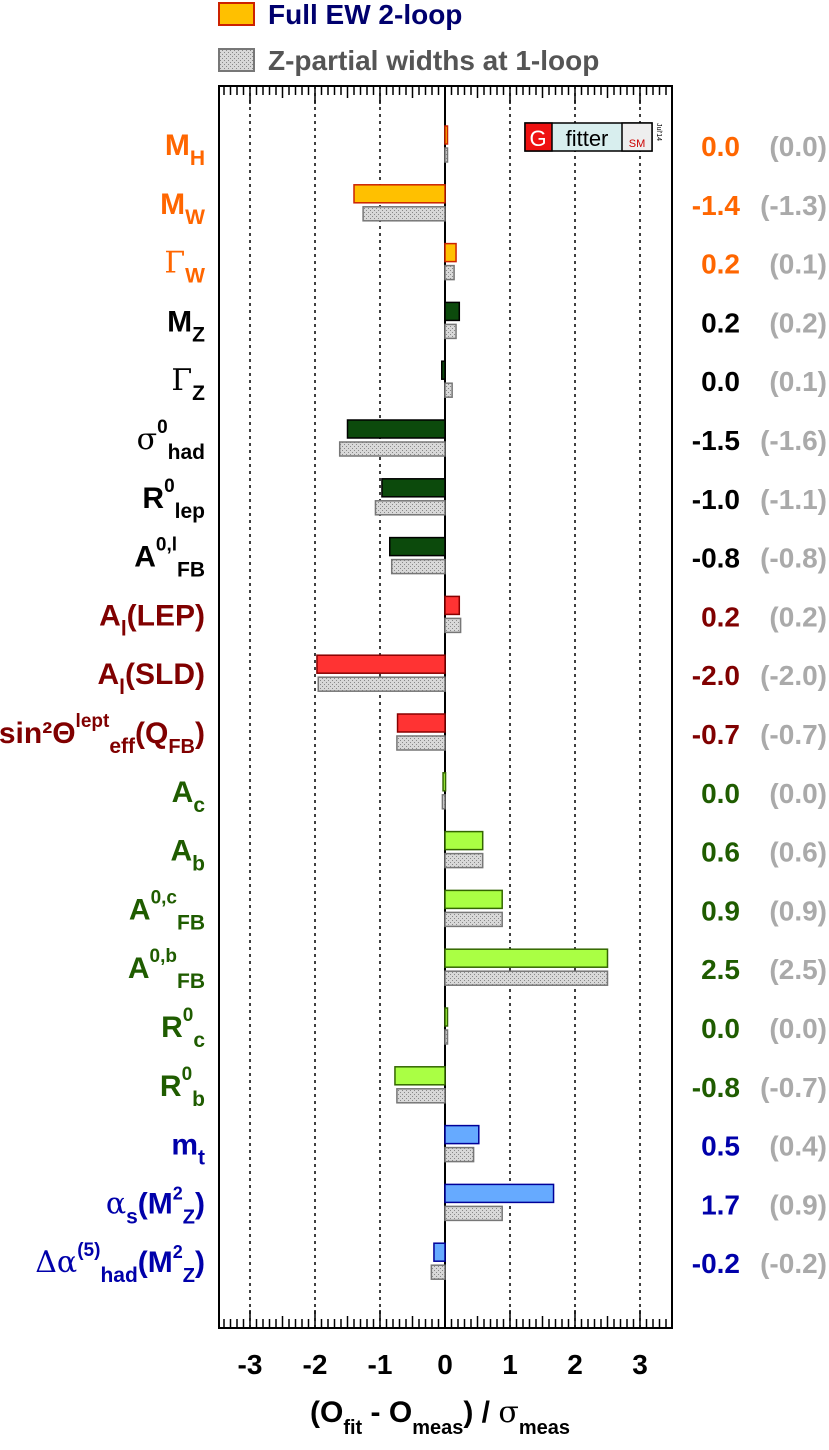 This screenshot has height=1450, width=829. Describe the element at coordinates (480, 558) in the screenshot. I see `row-7: A0,lFB -0.8 (-0.8)` at that location.